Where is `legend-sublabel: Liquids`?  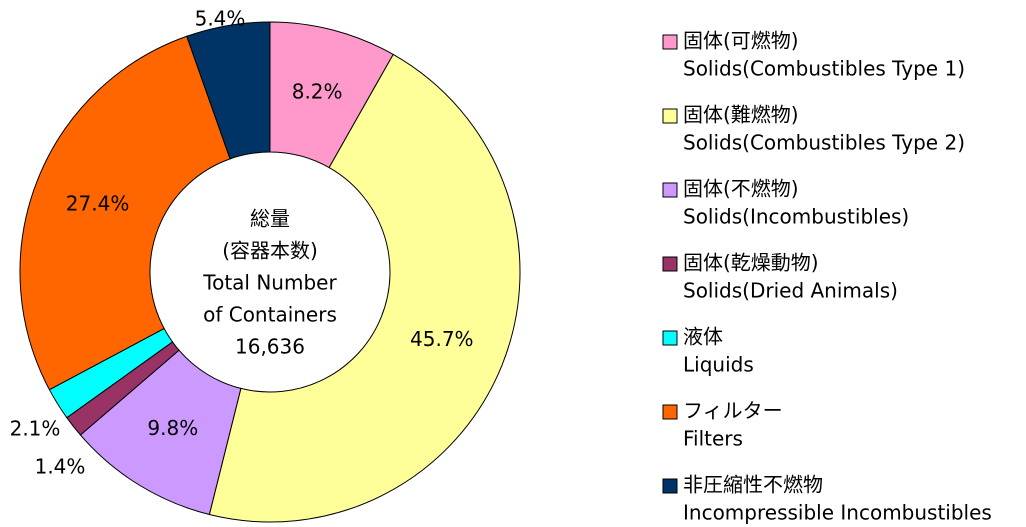
legend-sublabel: Liquids is located at coordinates (718, 365).